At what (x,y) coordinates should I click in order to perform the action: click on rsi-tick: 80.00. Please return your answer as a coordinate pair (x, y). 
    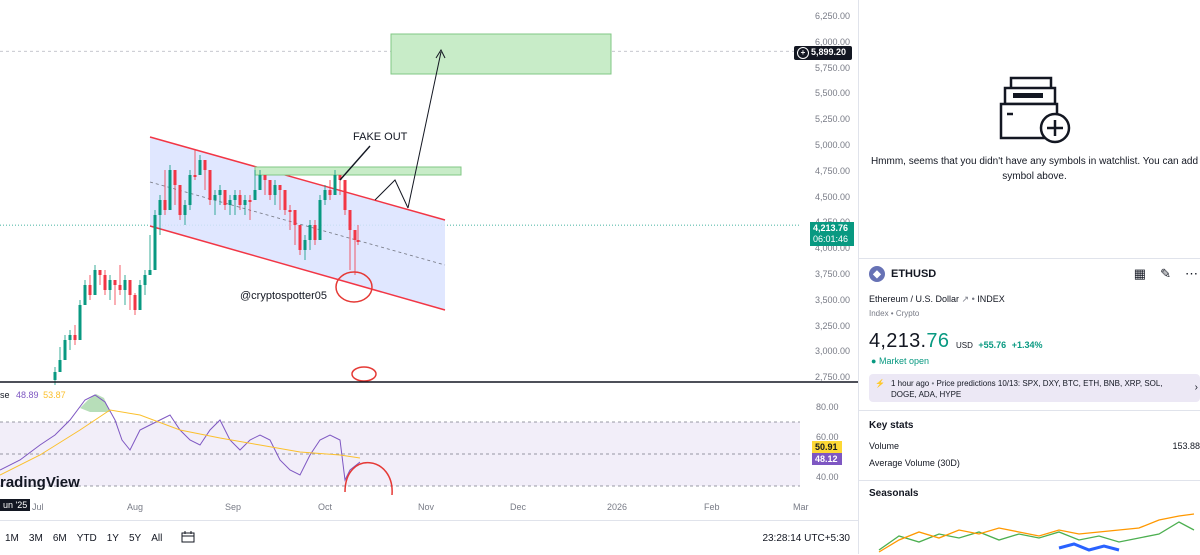
    Looking at the image, I should click on (827, 407).